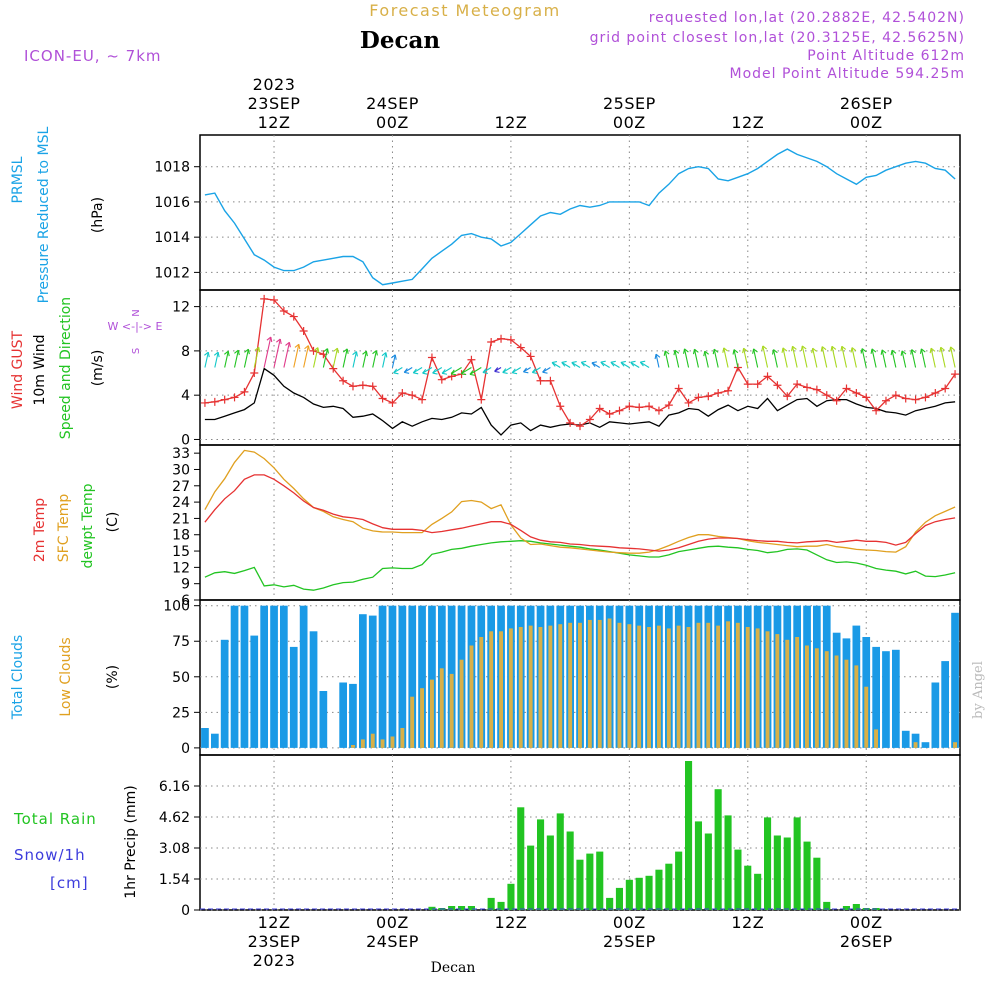 Image resolution: width=1000 pixels, height=1000 pixels. I want to click on y-tick-label: 24, so click(181, 503).